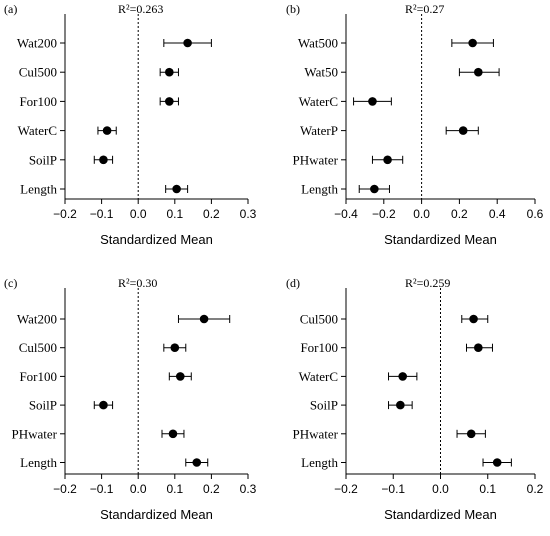 The width and height of the screenshot is (550, 536). Describe the element at coordinates (535, 214) in the screenshot. I see `x-tick-label: 0.6` at that location.